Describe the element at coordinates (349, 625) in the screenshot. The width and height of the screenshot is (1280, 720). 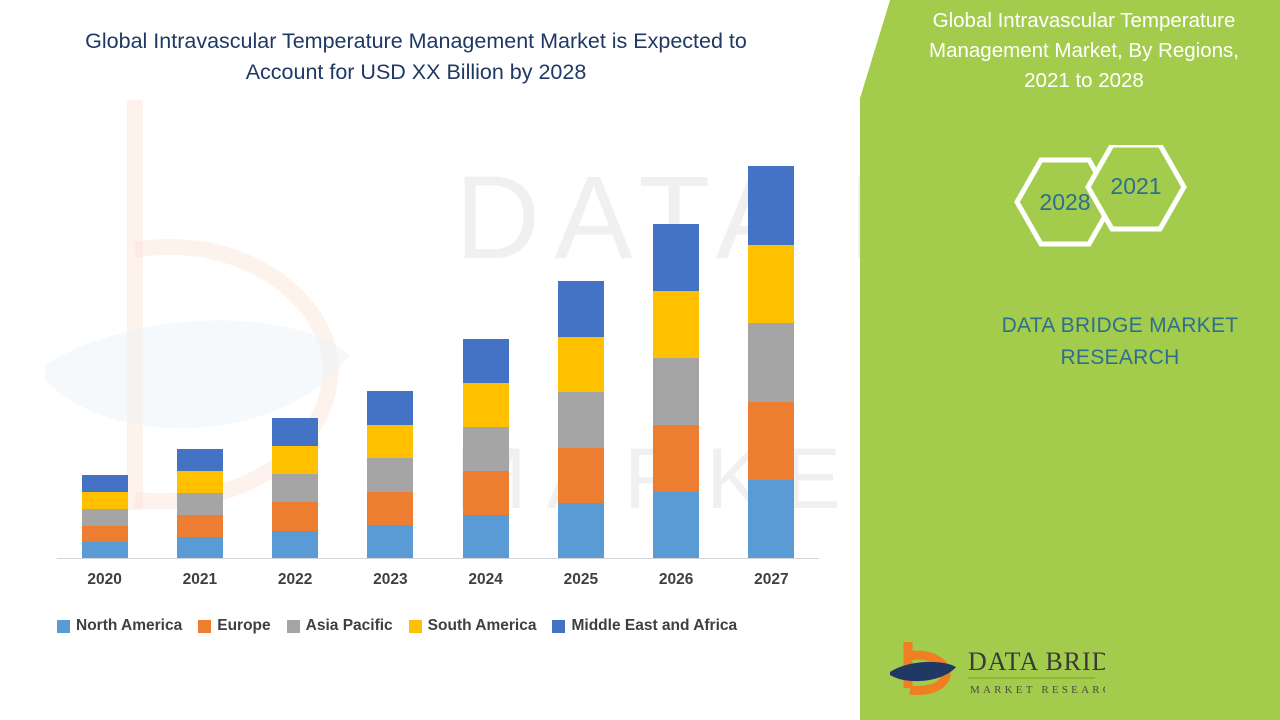
I see `legend-label: Asia Pacific` at that location.